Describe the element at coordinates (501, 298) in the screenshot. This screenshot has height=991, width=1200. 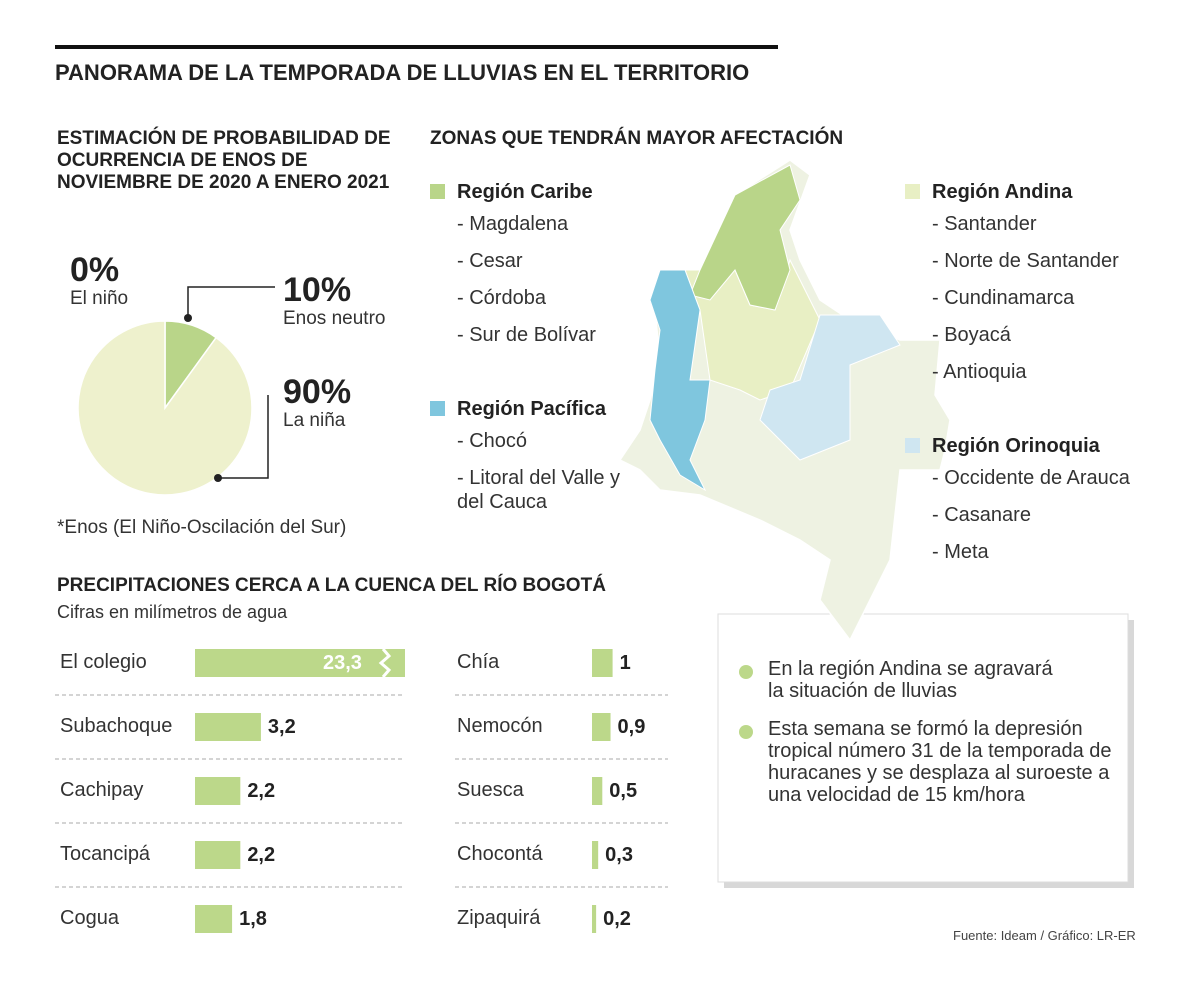
I see `region-item: - Córdoba` at that location.